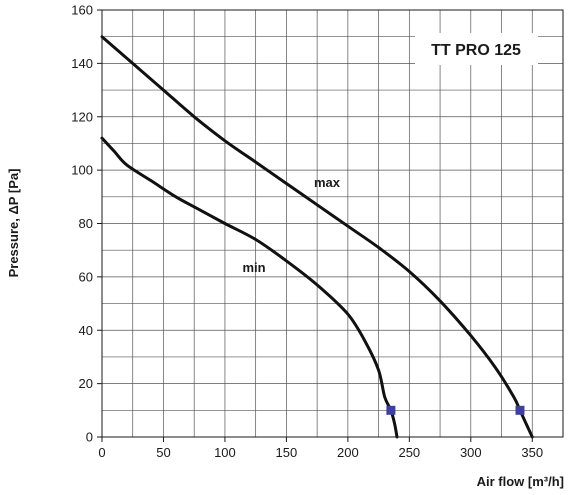 The width and height of the screenshot is (574, 495). What do you see at coordinates (86, 276) in the screenshot?
I see `y-tick-label: 60` at bounding box center [86, 276].